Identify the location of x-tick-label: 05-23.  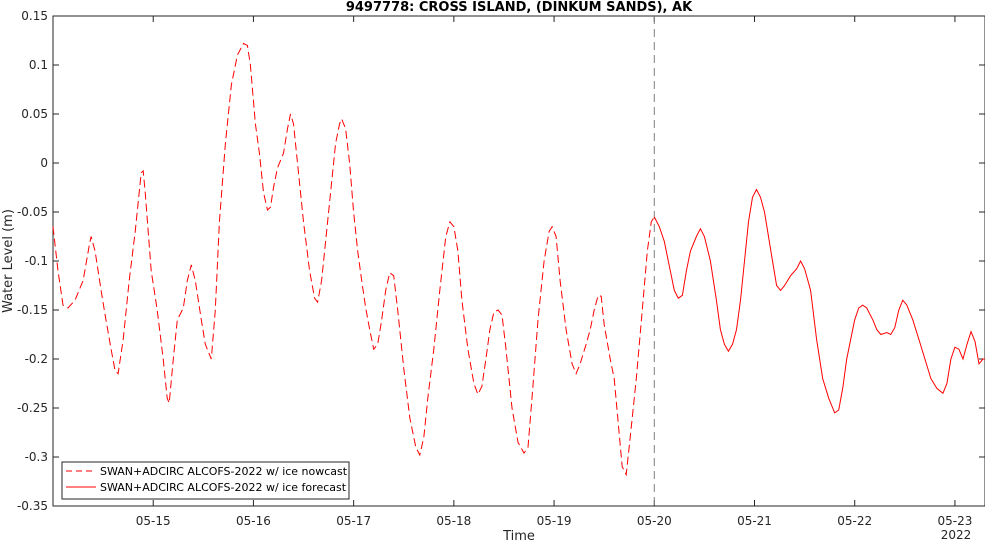
(954, 521).